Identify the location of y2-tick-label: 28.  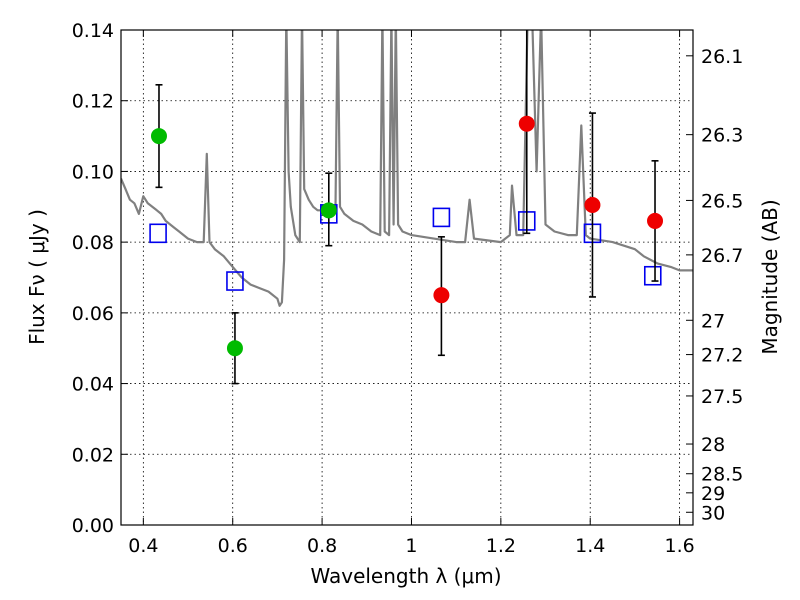
(713, 445).